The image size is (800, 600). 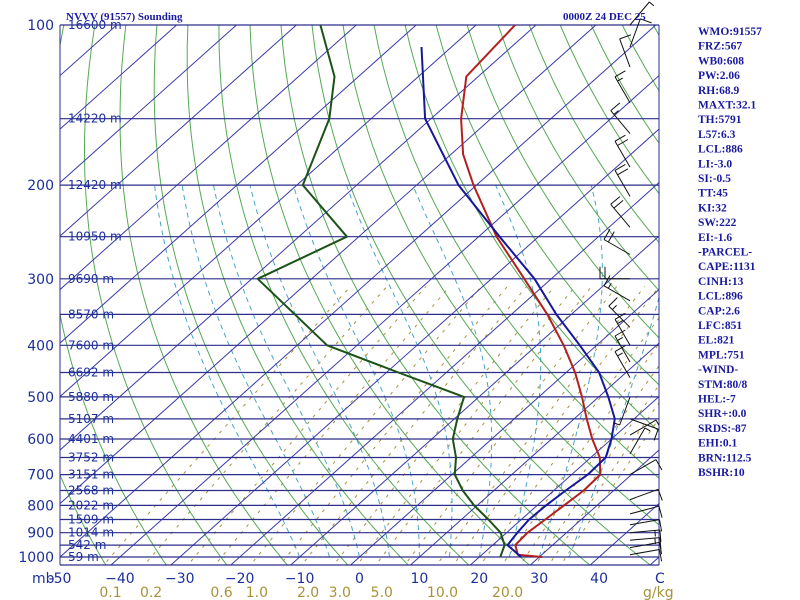 I want to click on height-label: 542 m, so click(x=87, y=545).